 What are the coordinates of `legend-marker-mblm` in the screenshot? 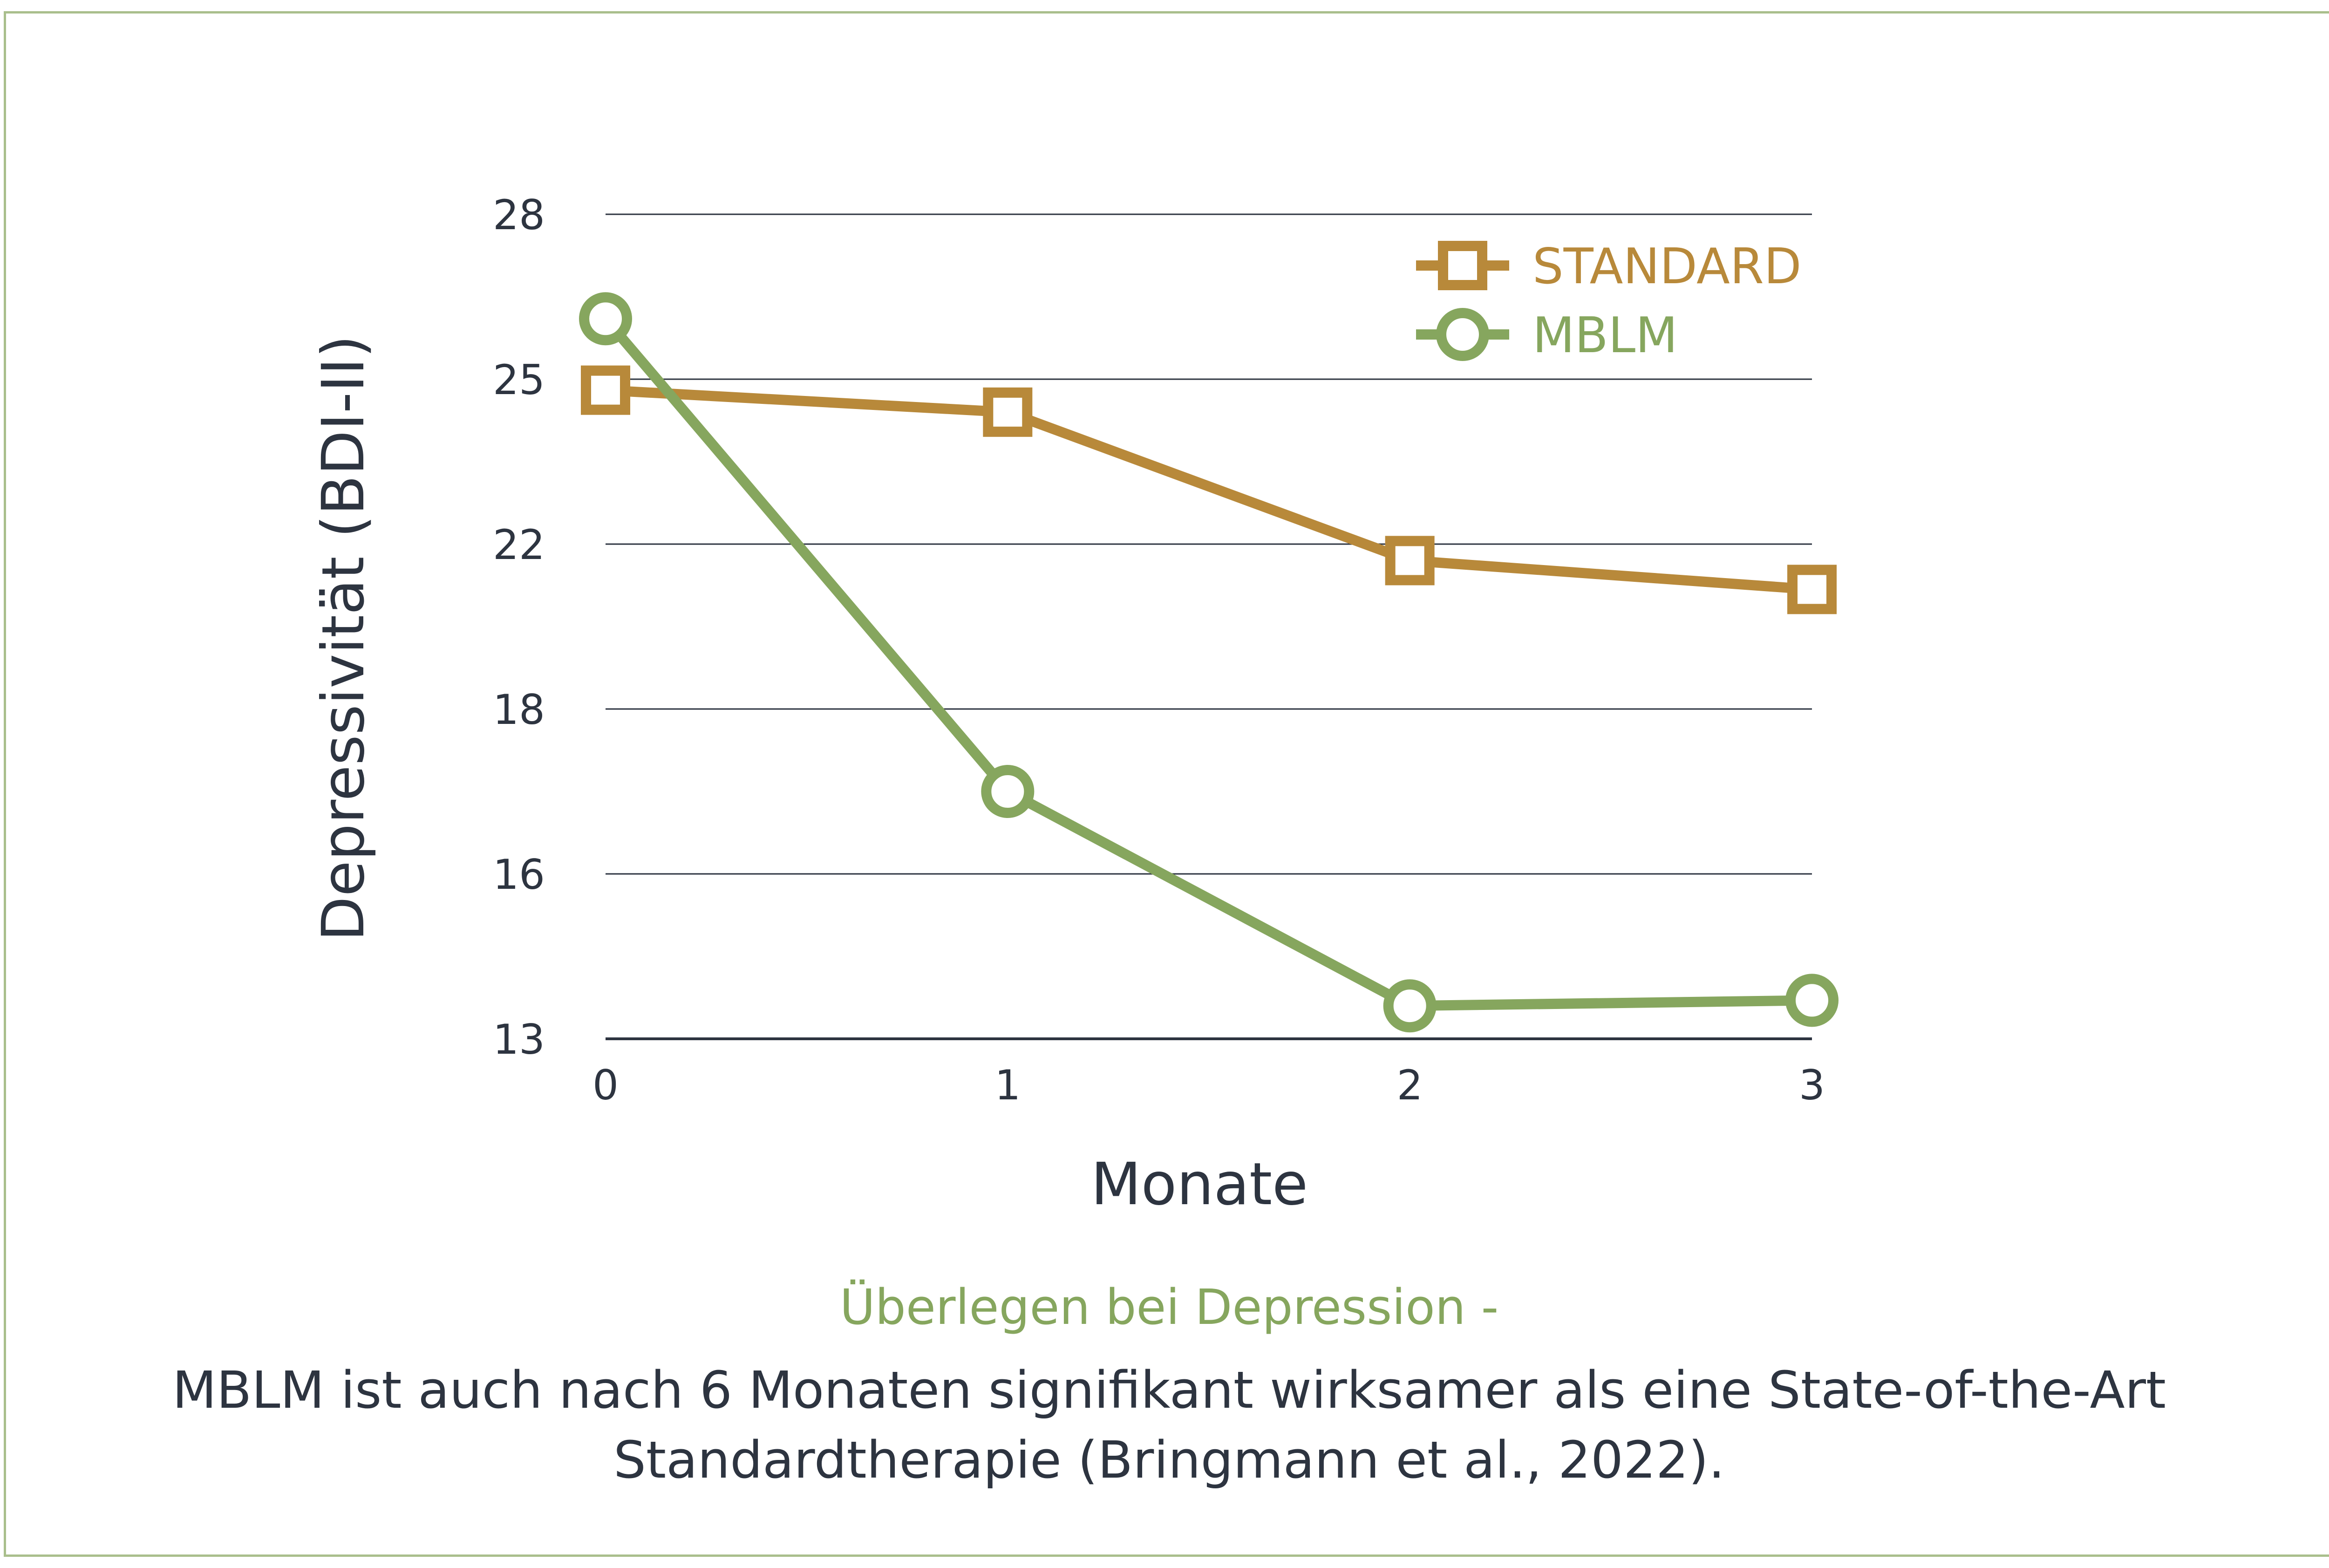 It's located at (1462, 334).